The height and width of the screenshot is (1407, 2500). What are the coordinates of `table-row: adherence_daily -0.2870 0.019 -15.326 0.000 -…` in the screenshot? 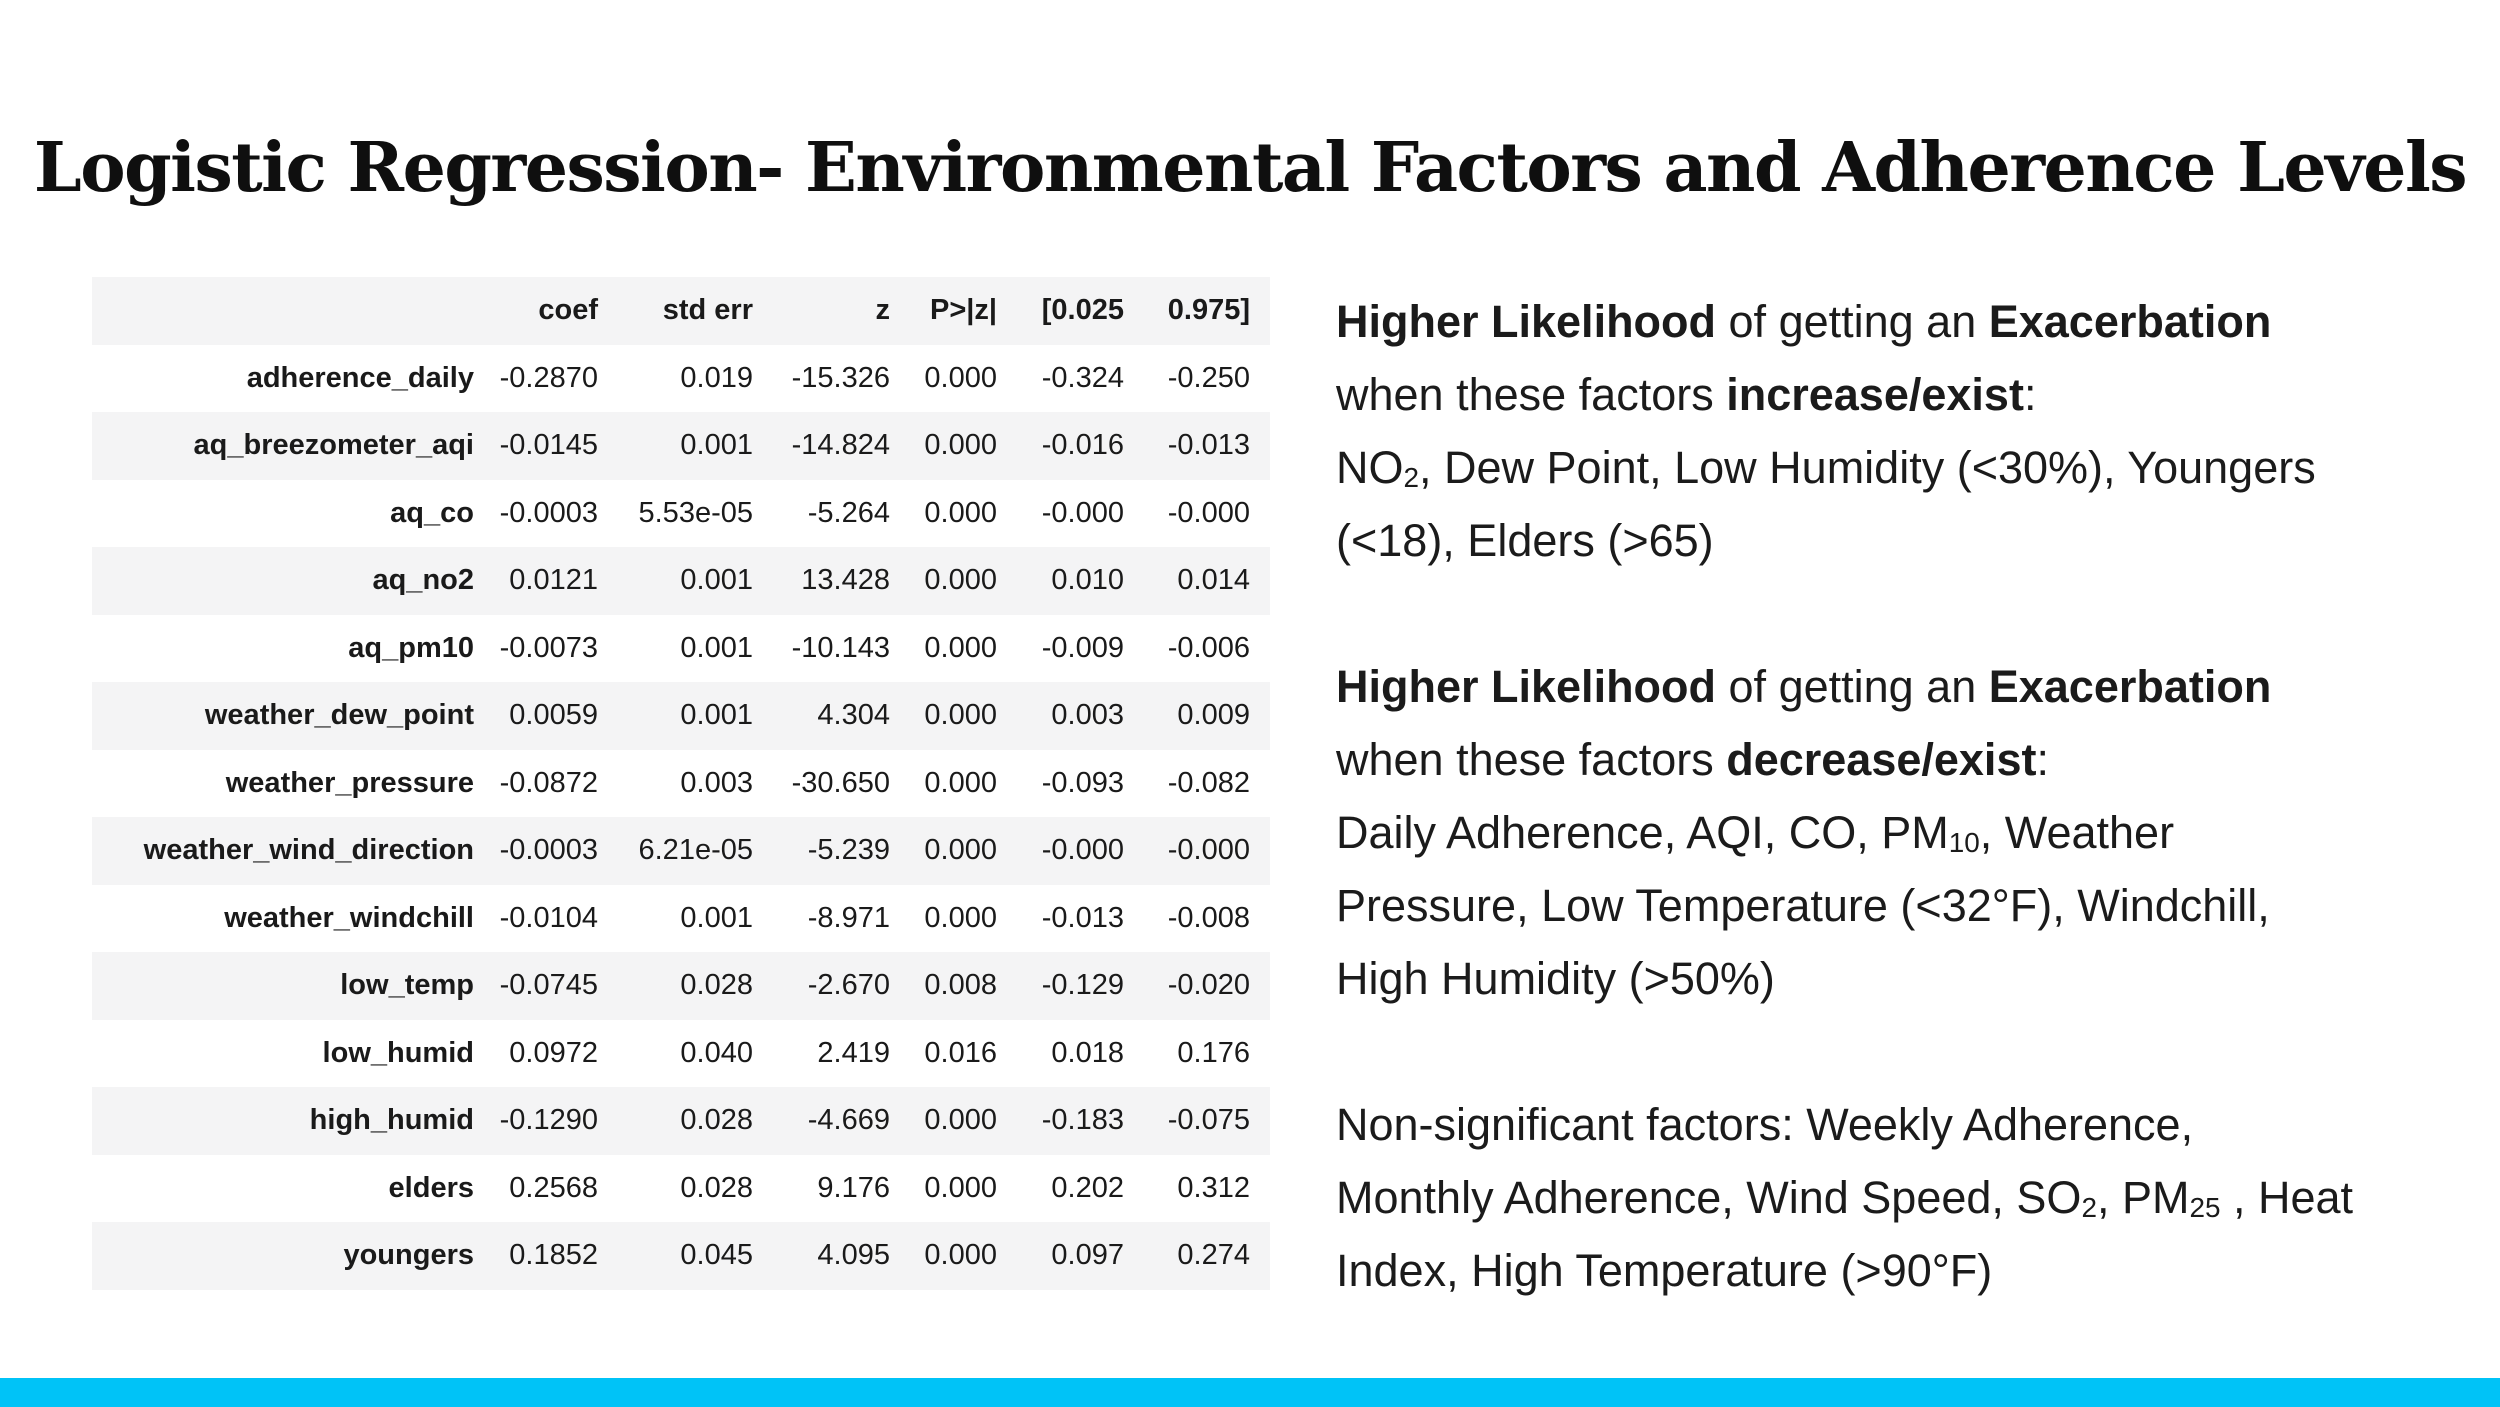 It's located at (681, 379).